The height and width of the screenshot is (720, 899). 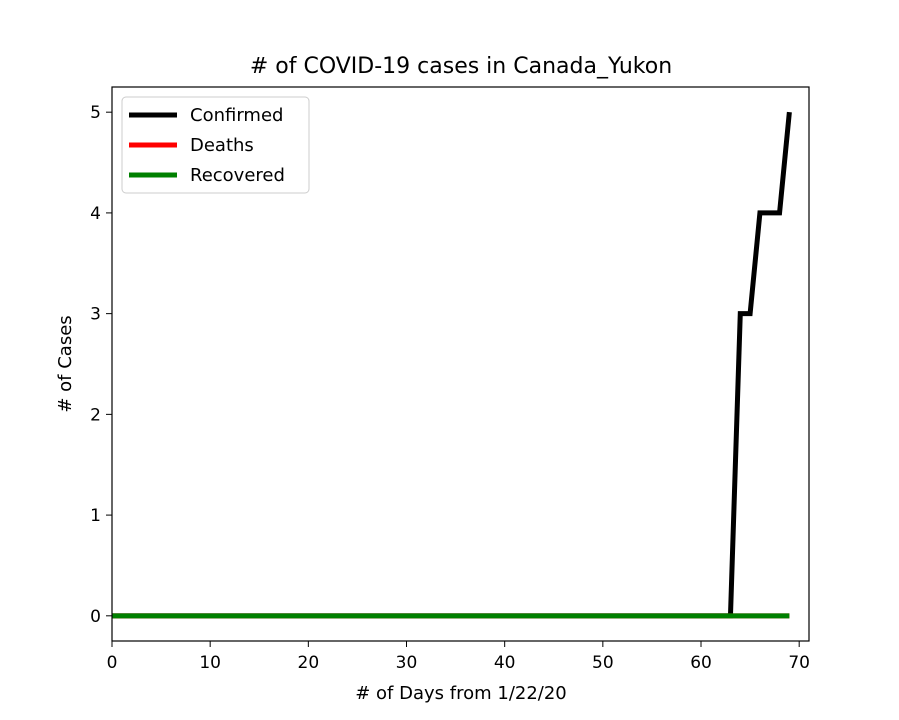 I want to click on legend-label-deaths: Deaths, so click(x=222, y=145).